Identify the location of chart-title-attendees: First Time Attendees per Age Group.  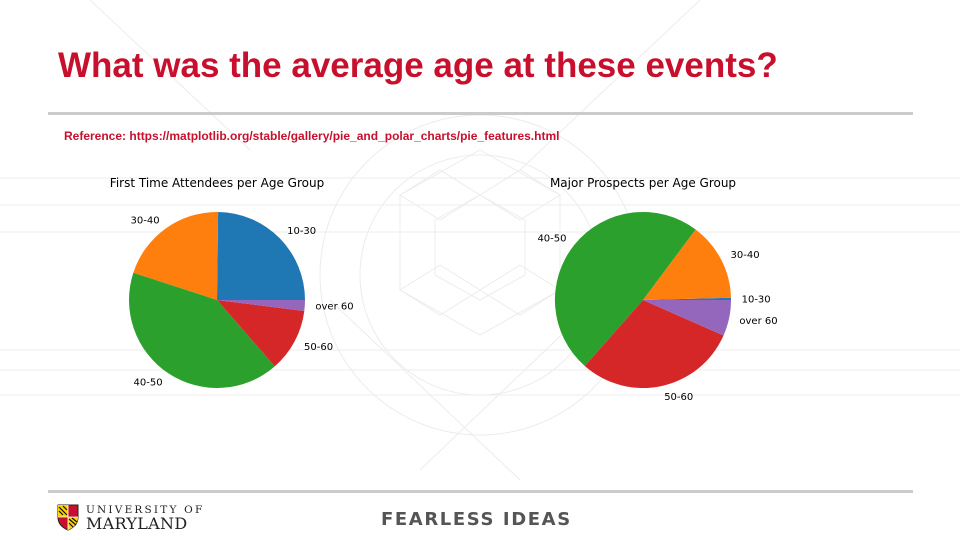
(217, 183).